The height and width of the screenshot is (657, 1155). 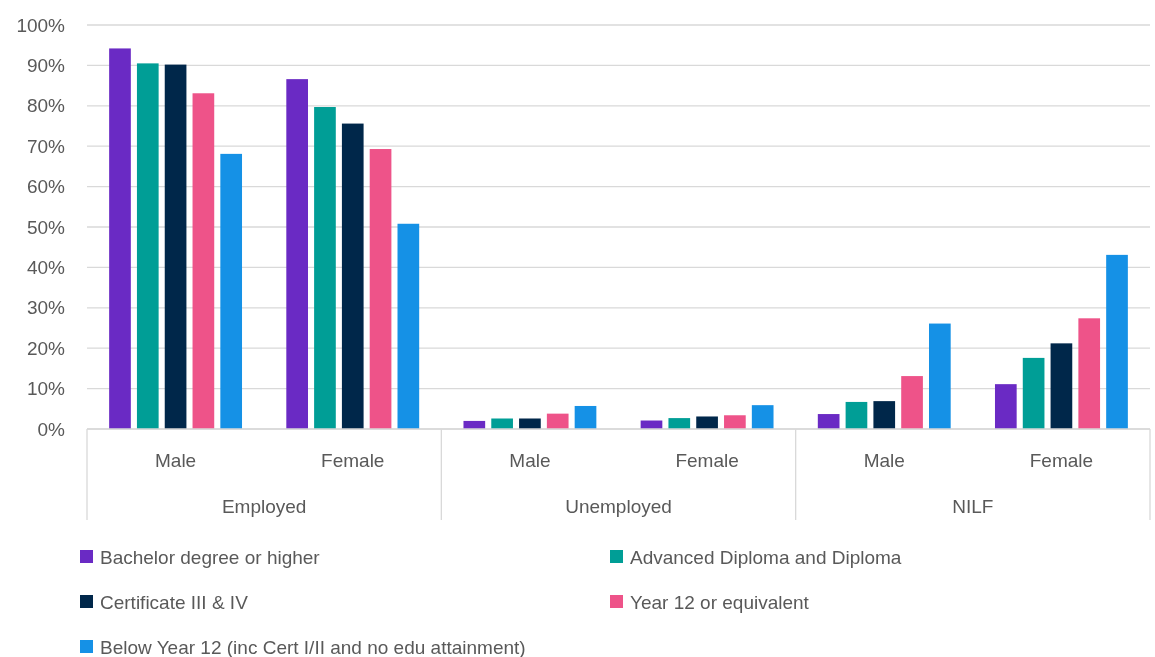 What do you see at coordinates (41, 25) in the screenshot?
I see `y-tick-label: 100%` at bounding box center [41, 25].